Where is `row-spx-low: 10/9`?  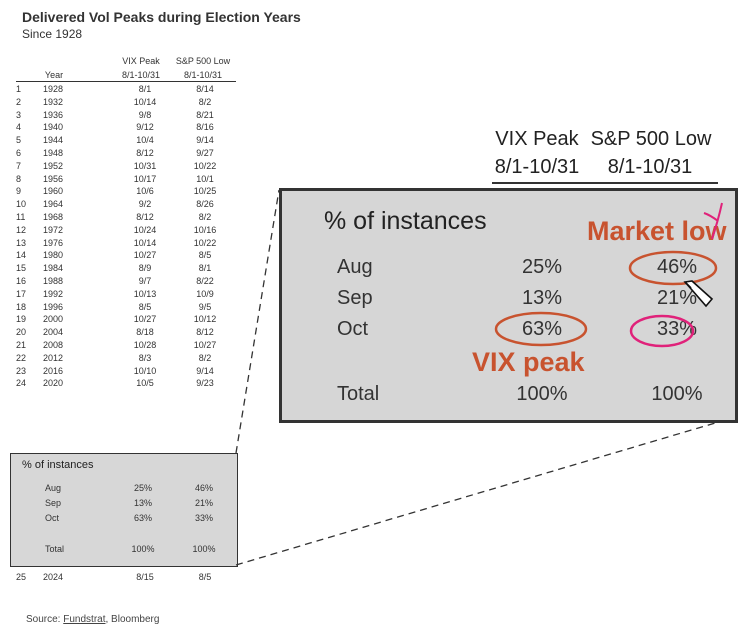
row-spx-low: 10/9 is located at coordinates (205, 293).